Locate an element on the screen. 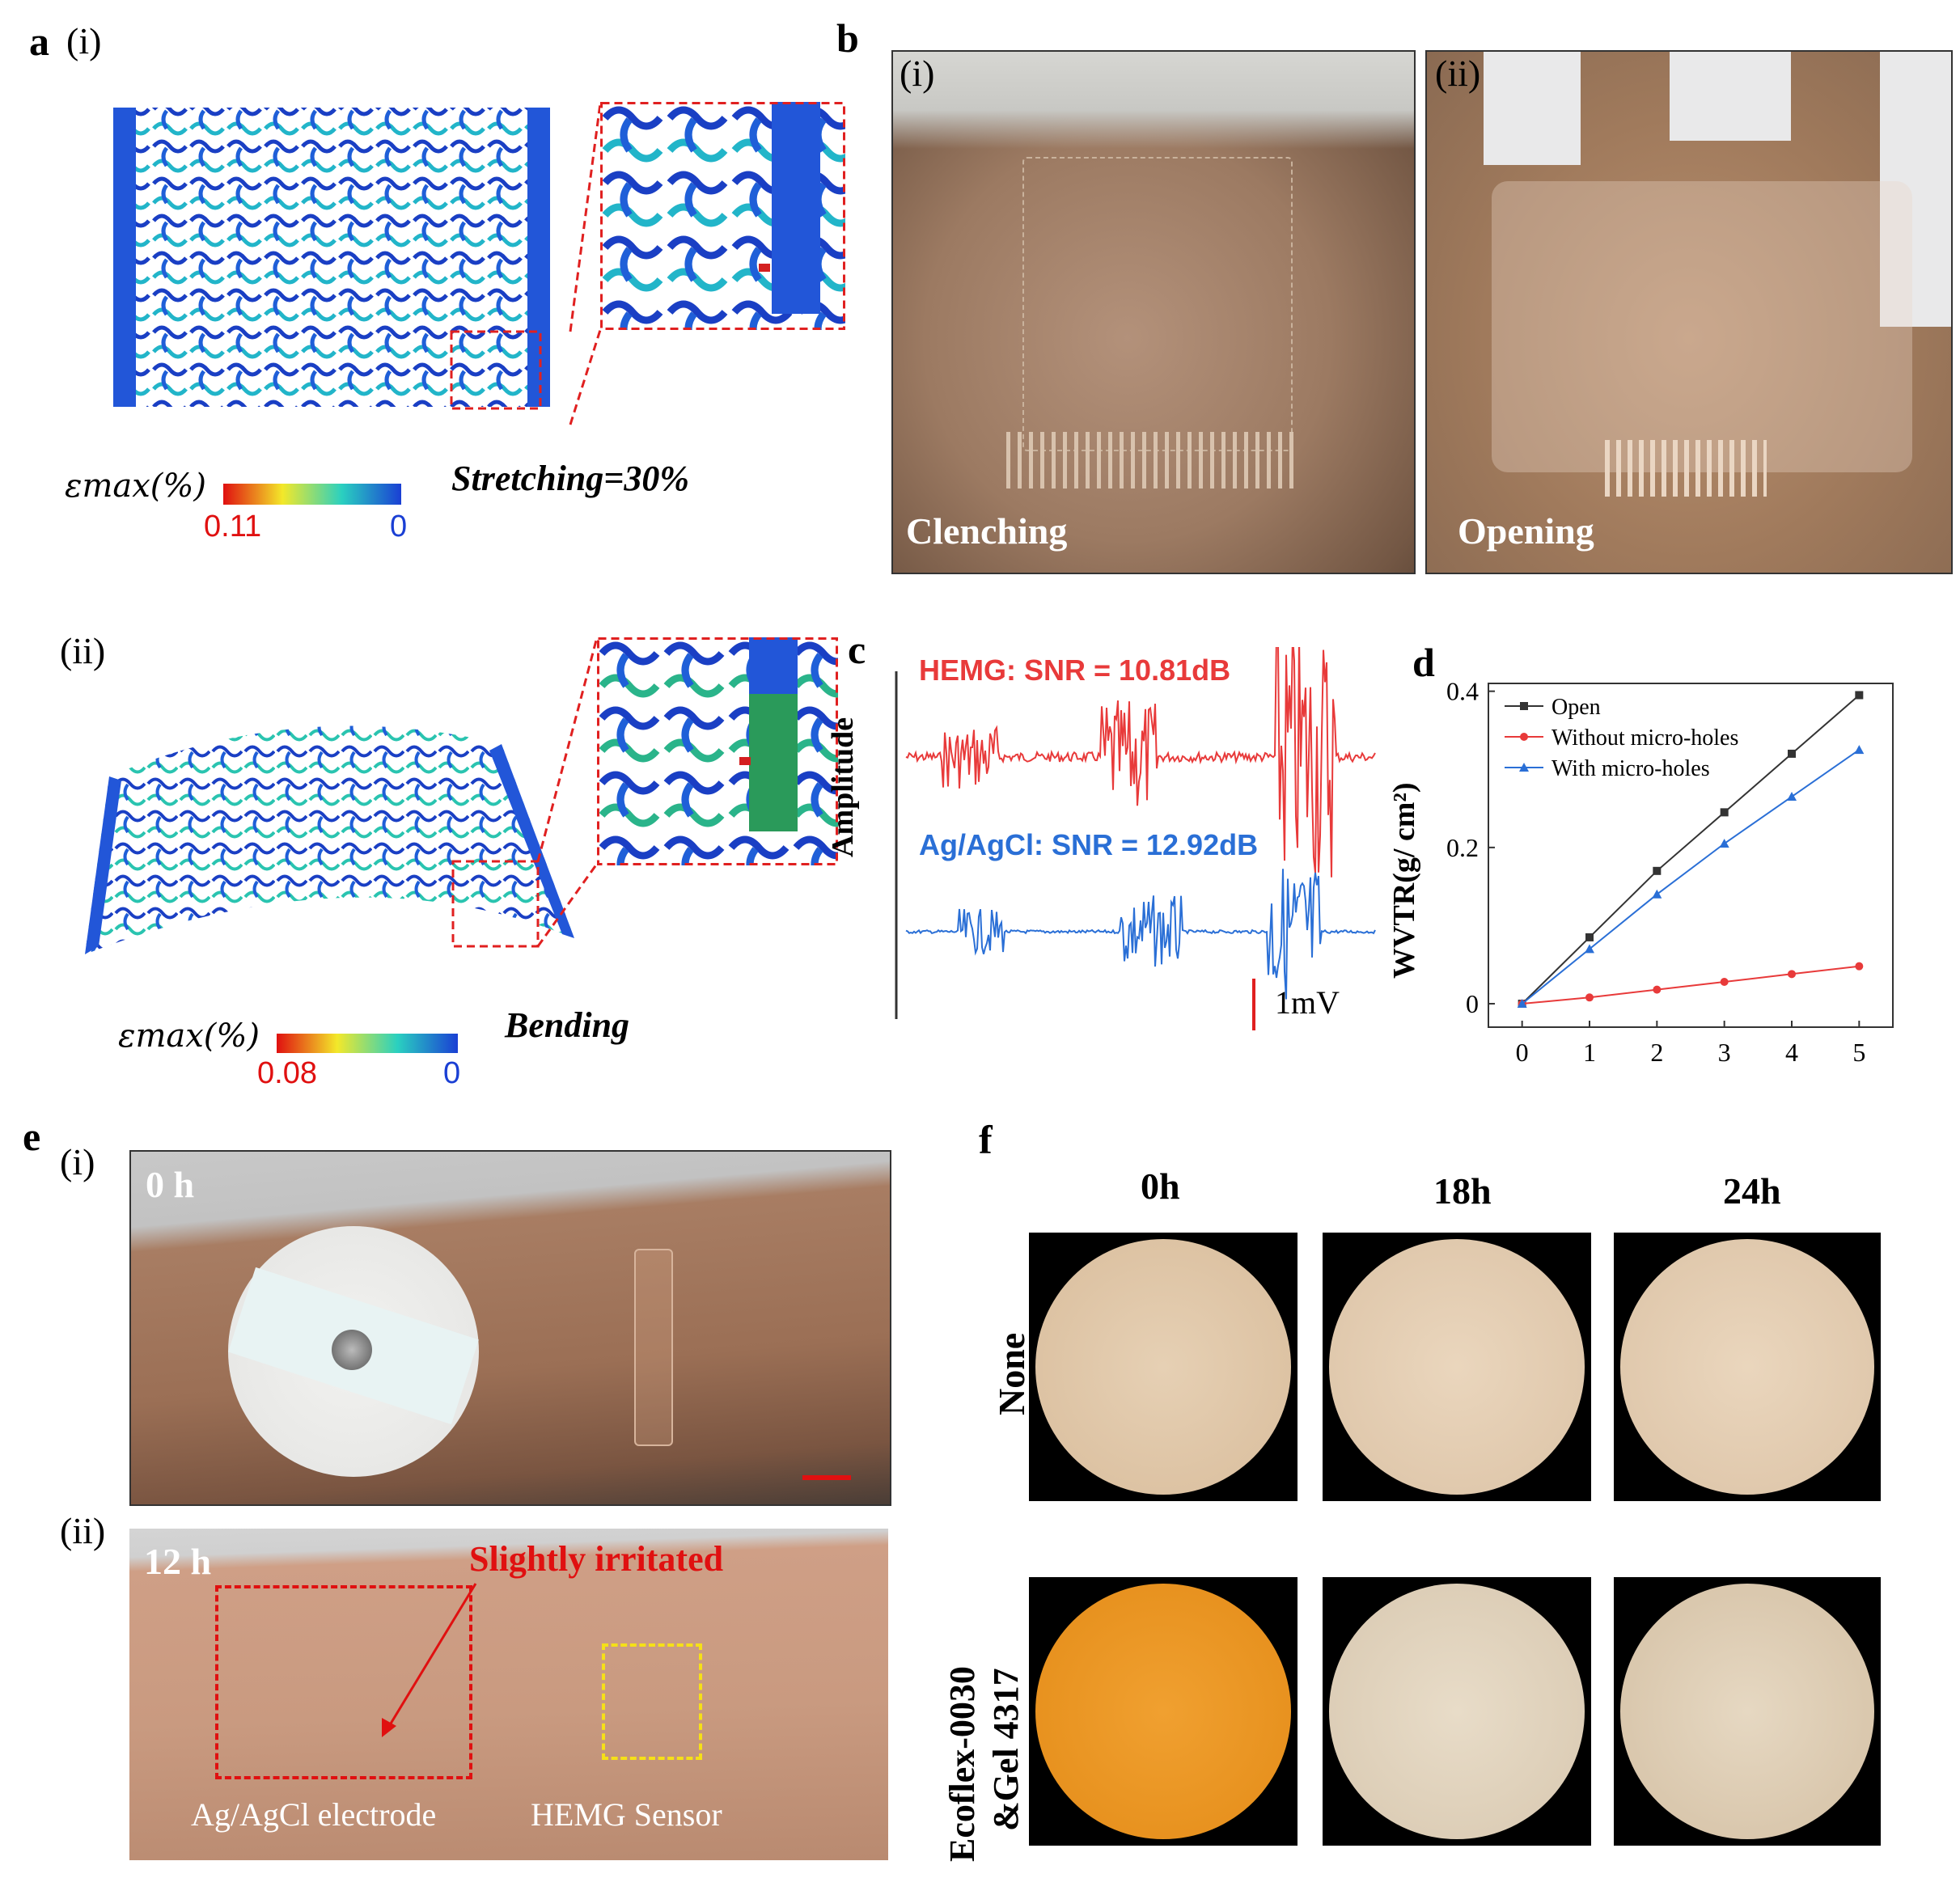 The width and height of the screenshot is (1960, 1878). panel-b-letter: b is located at coordinates (847, 38).